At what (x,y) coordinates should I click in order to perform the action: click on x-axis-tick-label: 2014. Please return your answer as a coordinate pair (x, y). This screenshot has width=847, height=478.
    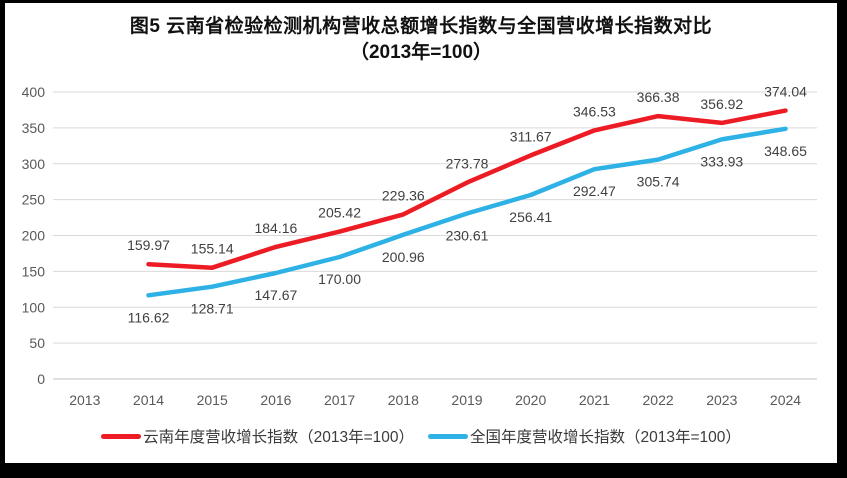
    Looking at the image, I should click on (148, 400).